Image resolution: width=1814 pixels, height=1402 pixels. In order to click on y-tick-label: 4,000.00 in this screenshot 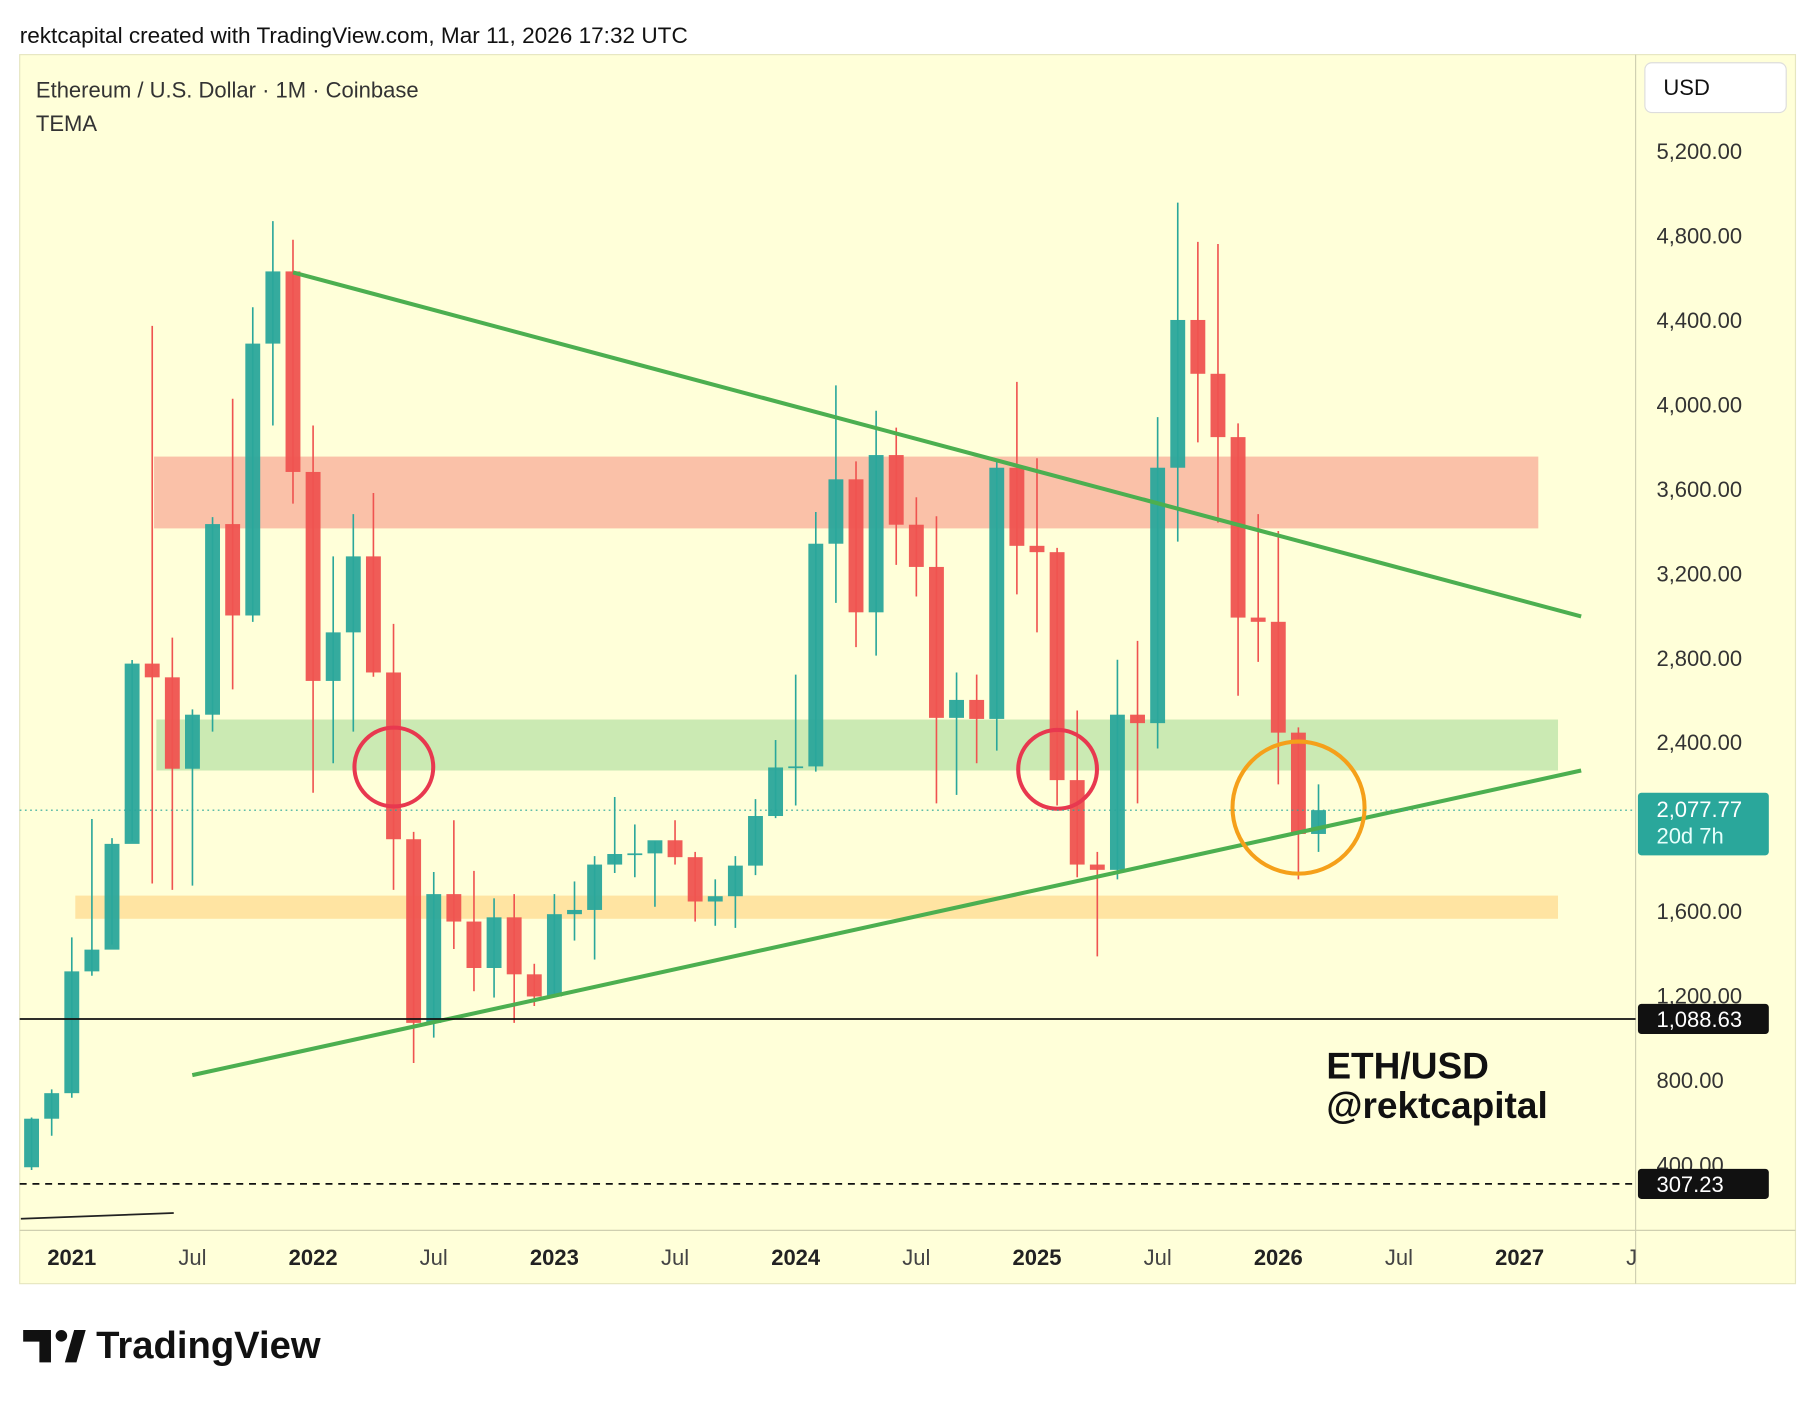, I will do `click(1699, 405)`.